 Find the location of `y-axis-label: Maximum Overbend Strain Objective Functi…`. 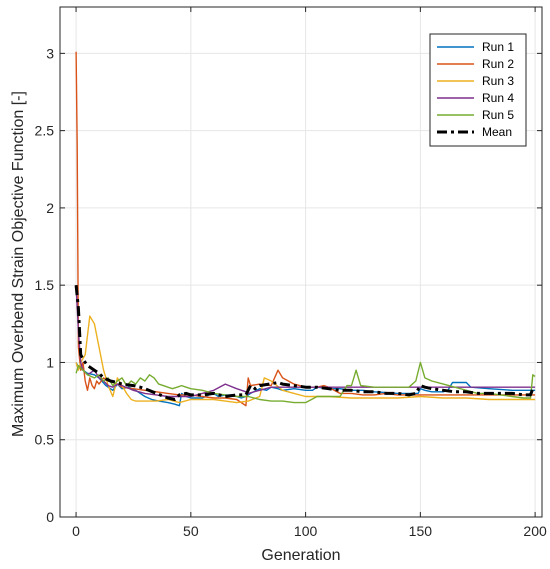

y-axis-label: Maximum Overbend Strain Objective Functi… is located at coordinates (18, 264).